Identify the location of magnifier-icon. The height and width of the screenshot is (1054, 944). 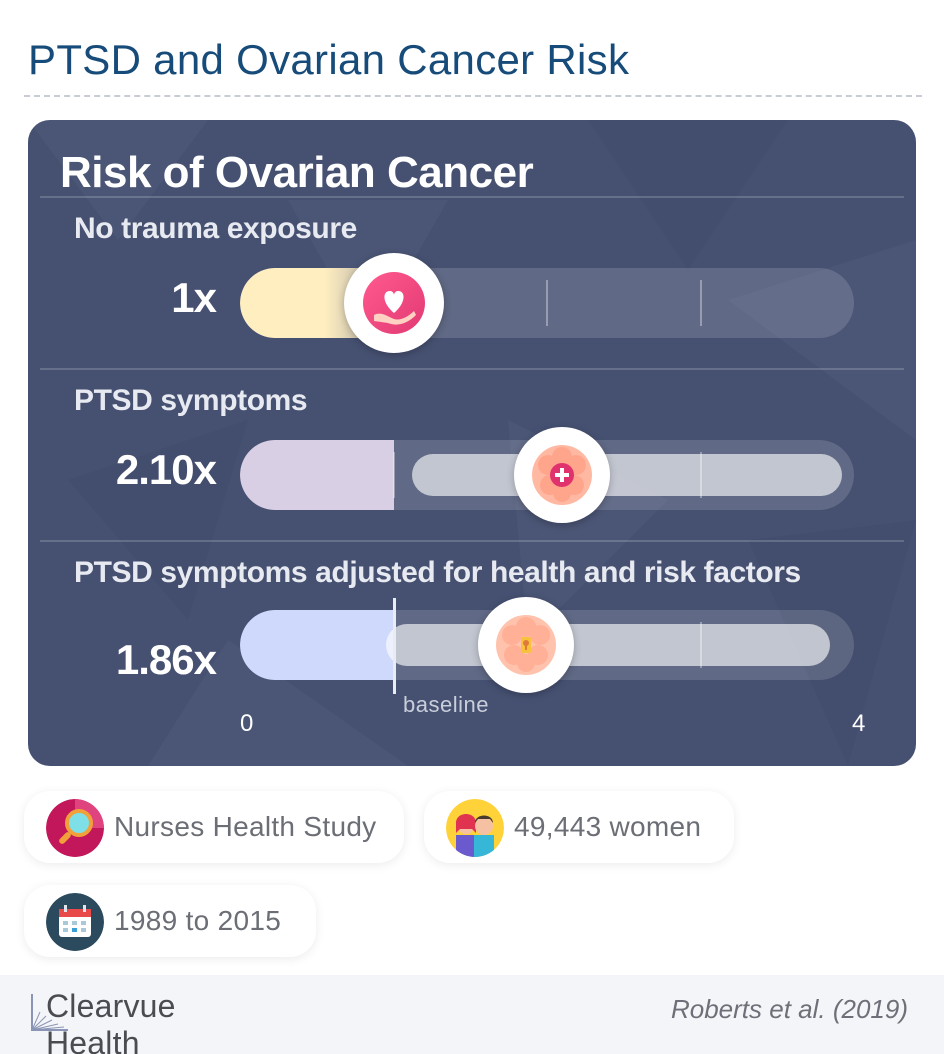
(75, 828).